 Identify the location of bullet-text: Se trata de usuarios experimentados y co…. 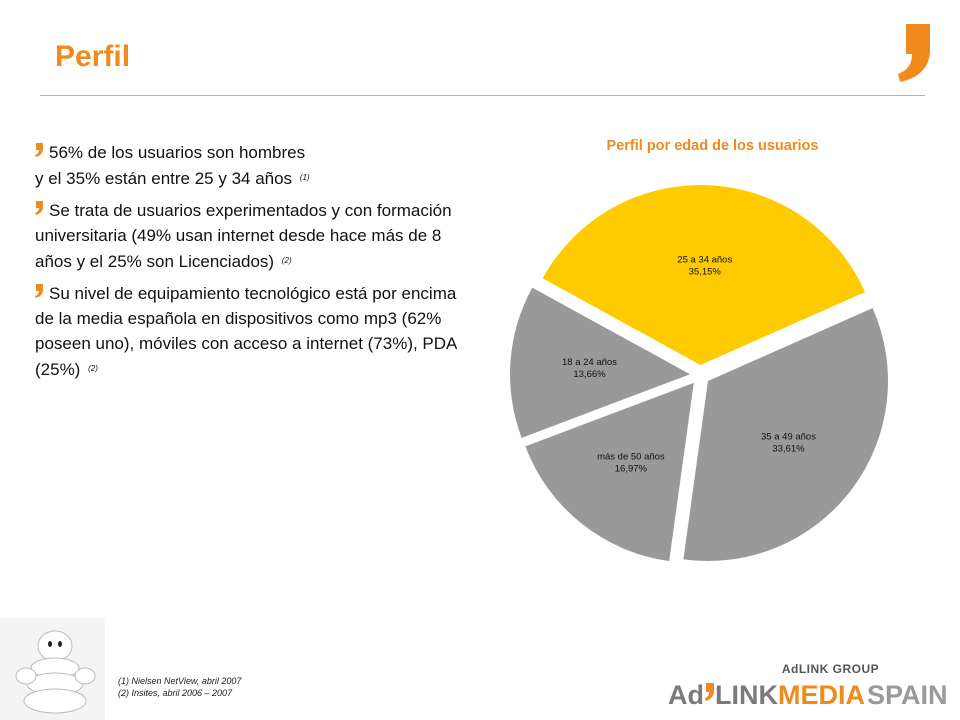
(243, 236).